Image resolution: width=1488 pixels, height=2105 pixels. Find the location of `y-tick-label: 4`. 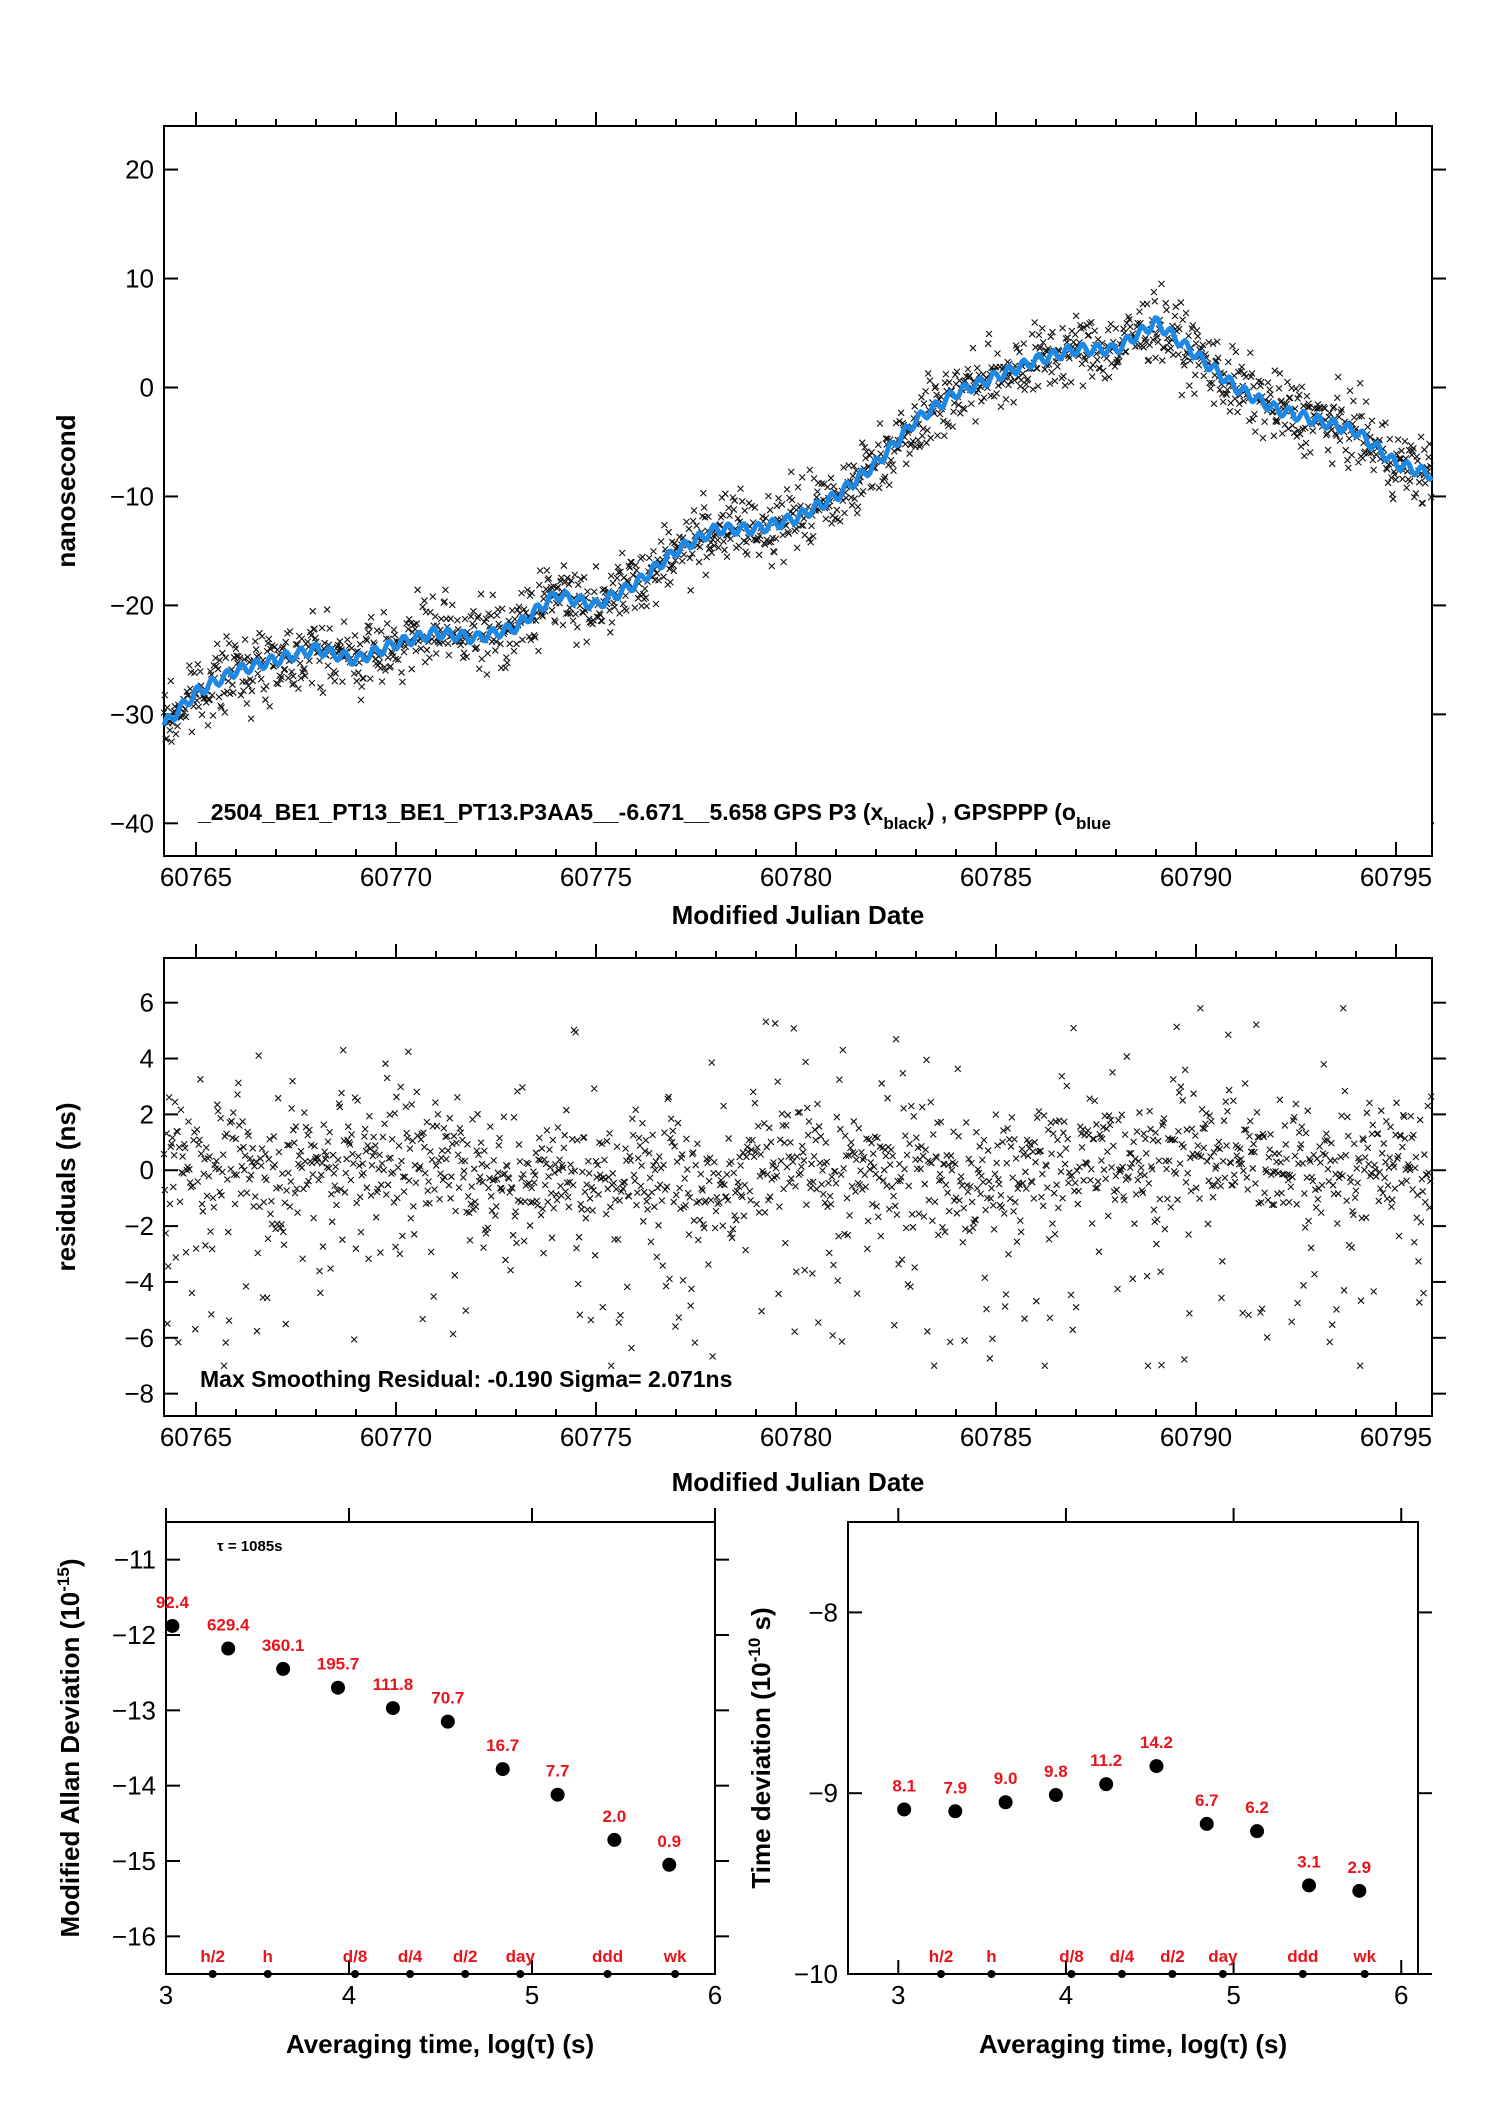

y-tick-label: 4 is located at coordinates (147, 1059).